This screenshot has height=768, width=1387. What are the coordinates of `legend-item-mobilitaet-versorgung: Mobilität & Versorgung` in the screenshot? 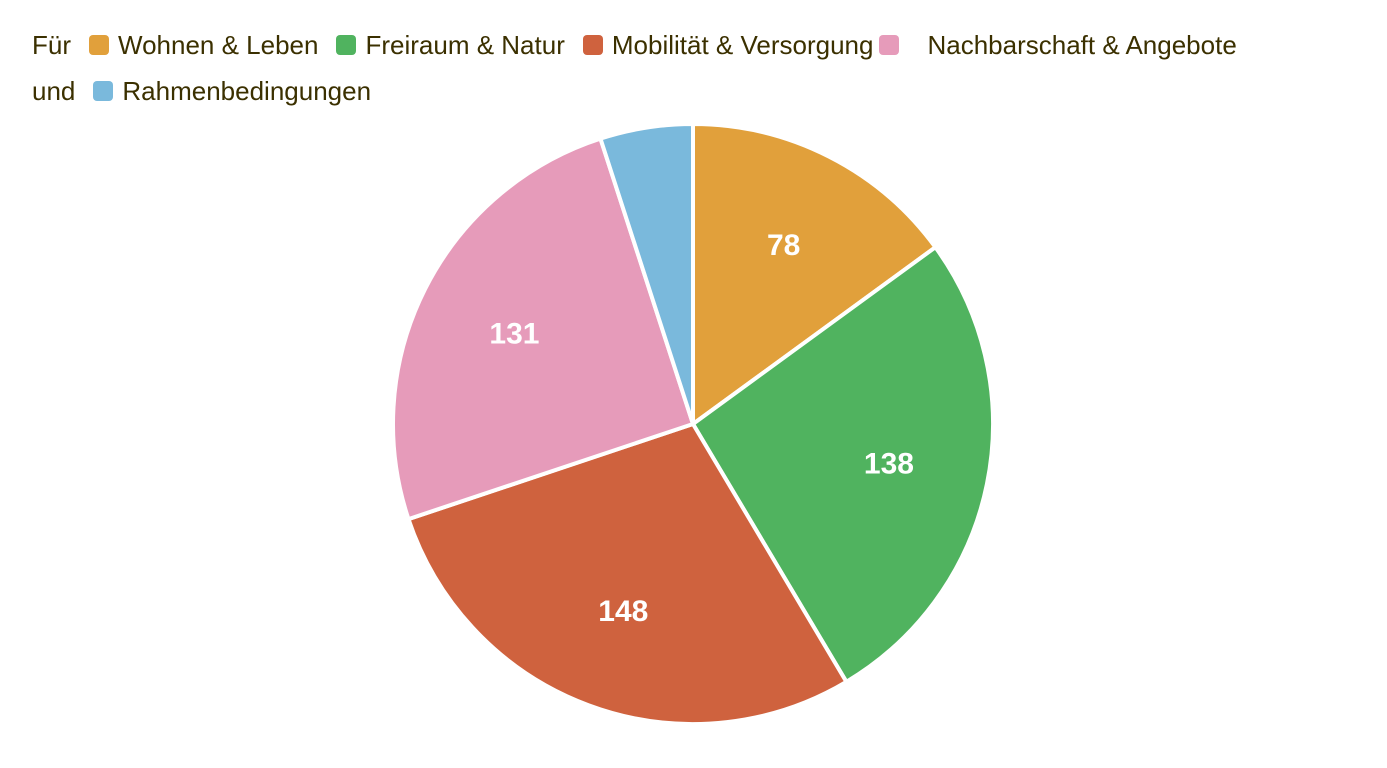 It's located at (728, 45).